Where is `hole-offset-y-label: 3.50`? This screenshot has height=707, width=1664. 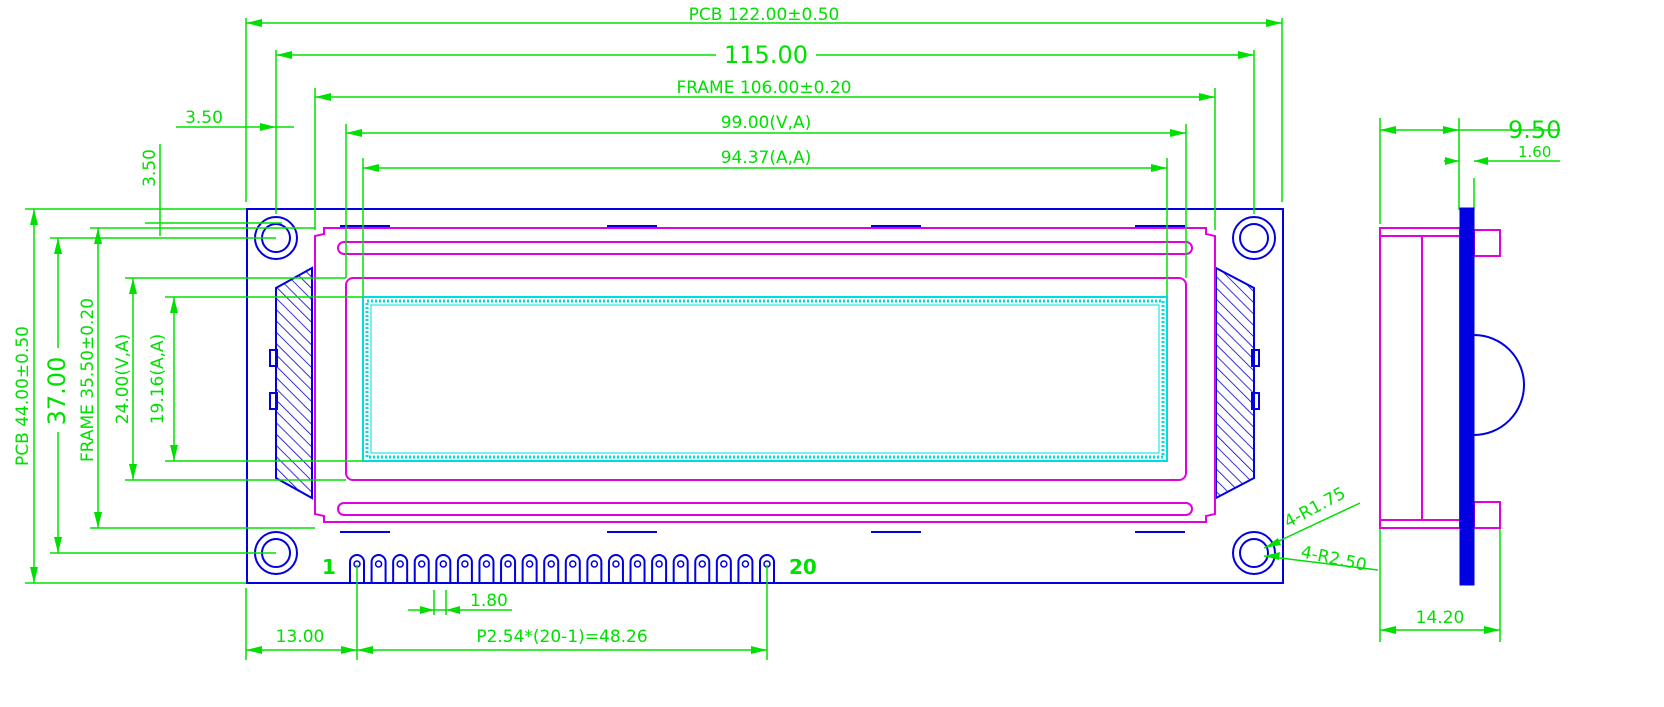
hole-offset-y-label: 3.50 is located at coordinates (150, 168).